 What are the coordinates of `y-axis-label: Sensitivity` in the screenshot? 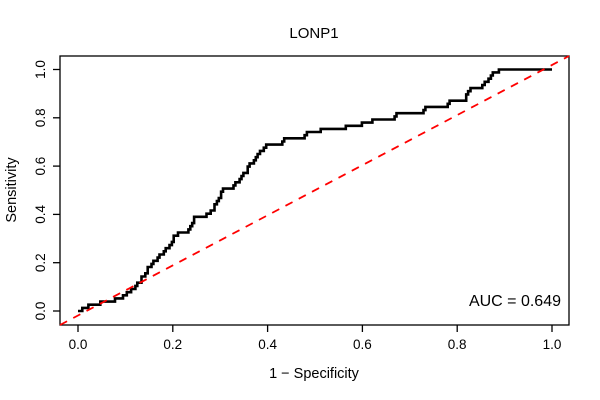 It's located at (12, 190).